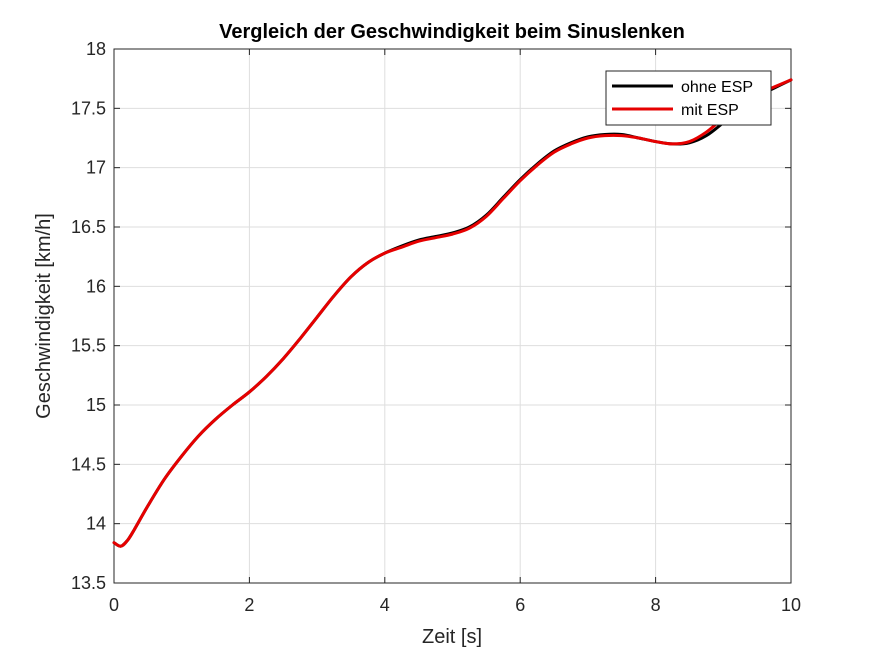 The height and width of the screenshot is (661, 875). Describe the element at coordinates (96, 405) in the screenshot. I see `y-tick-label: 15` at that location.